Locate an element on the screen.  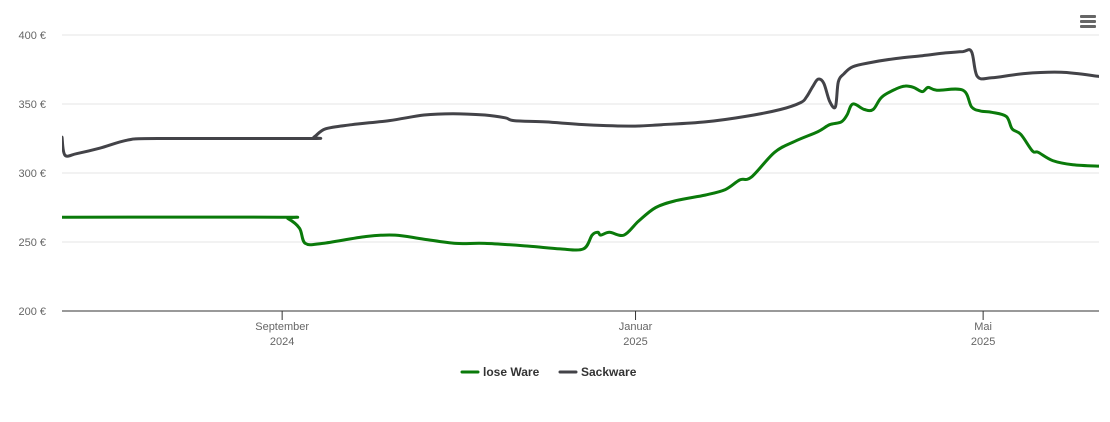
legend-item-lose-ware: lose Ware is located at coordinates (500, 372).